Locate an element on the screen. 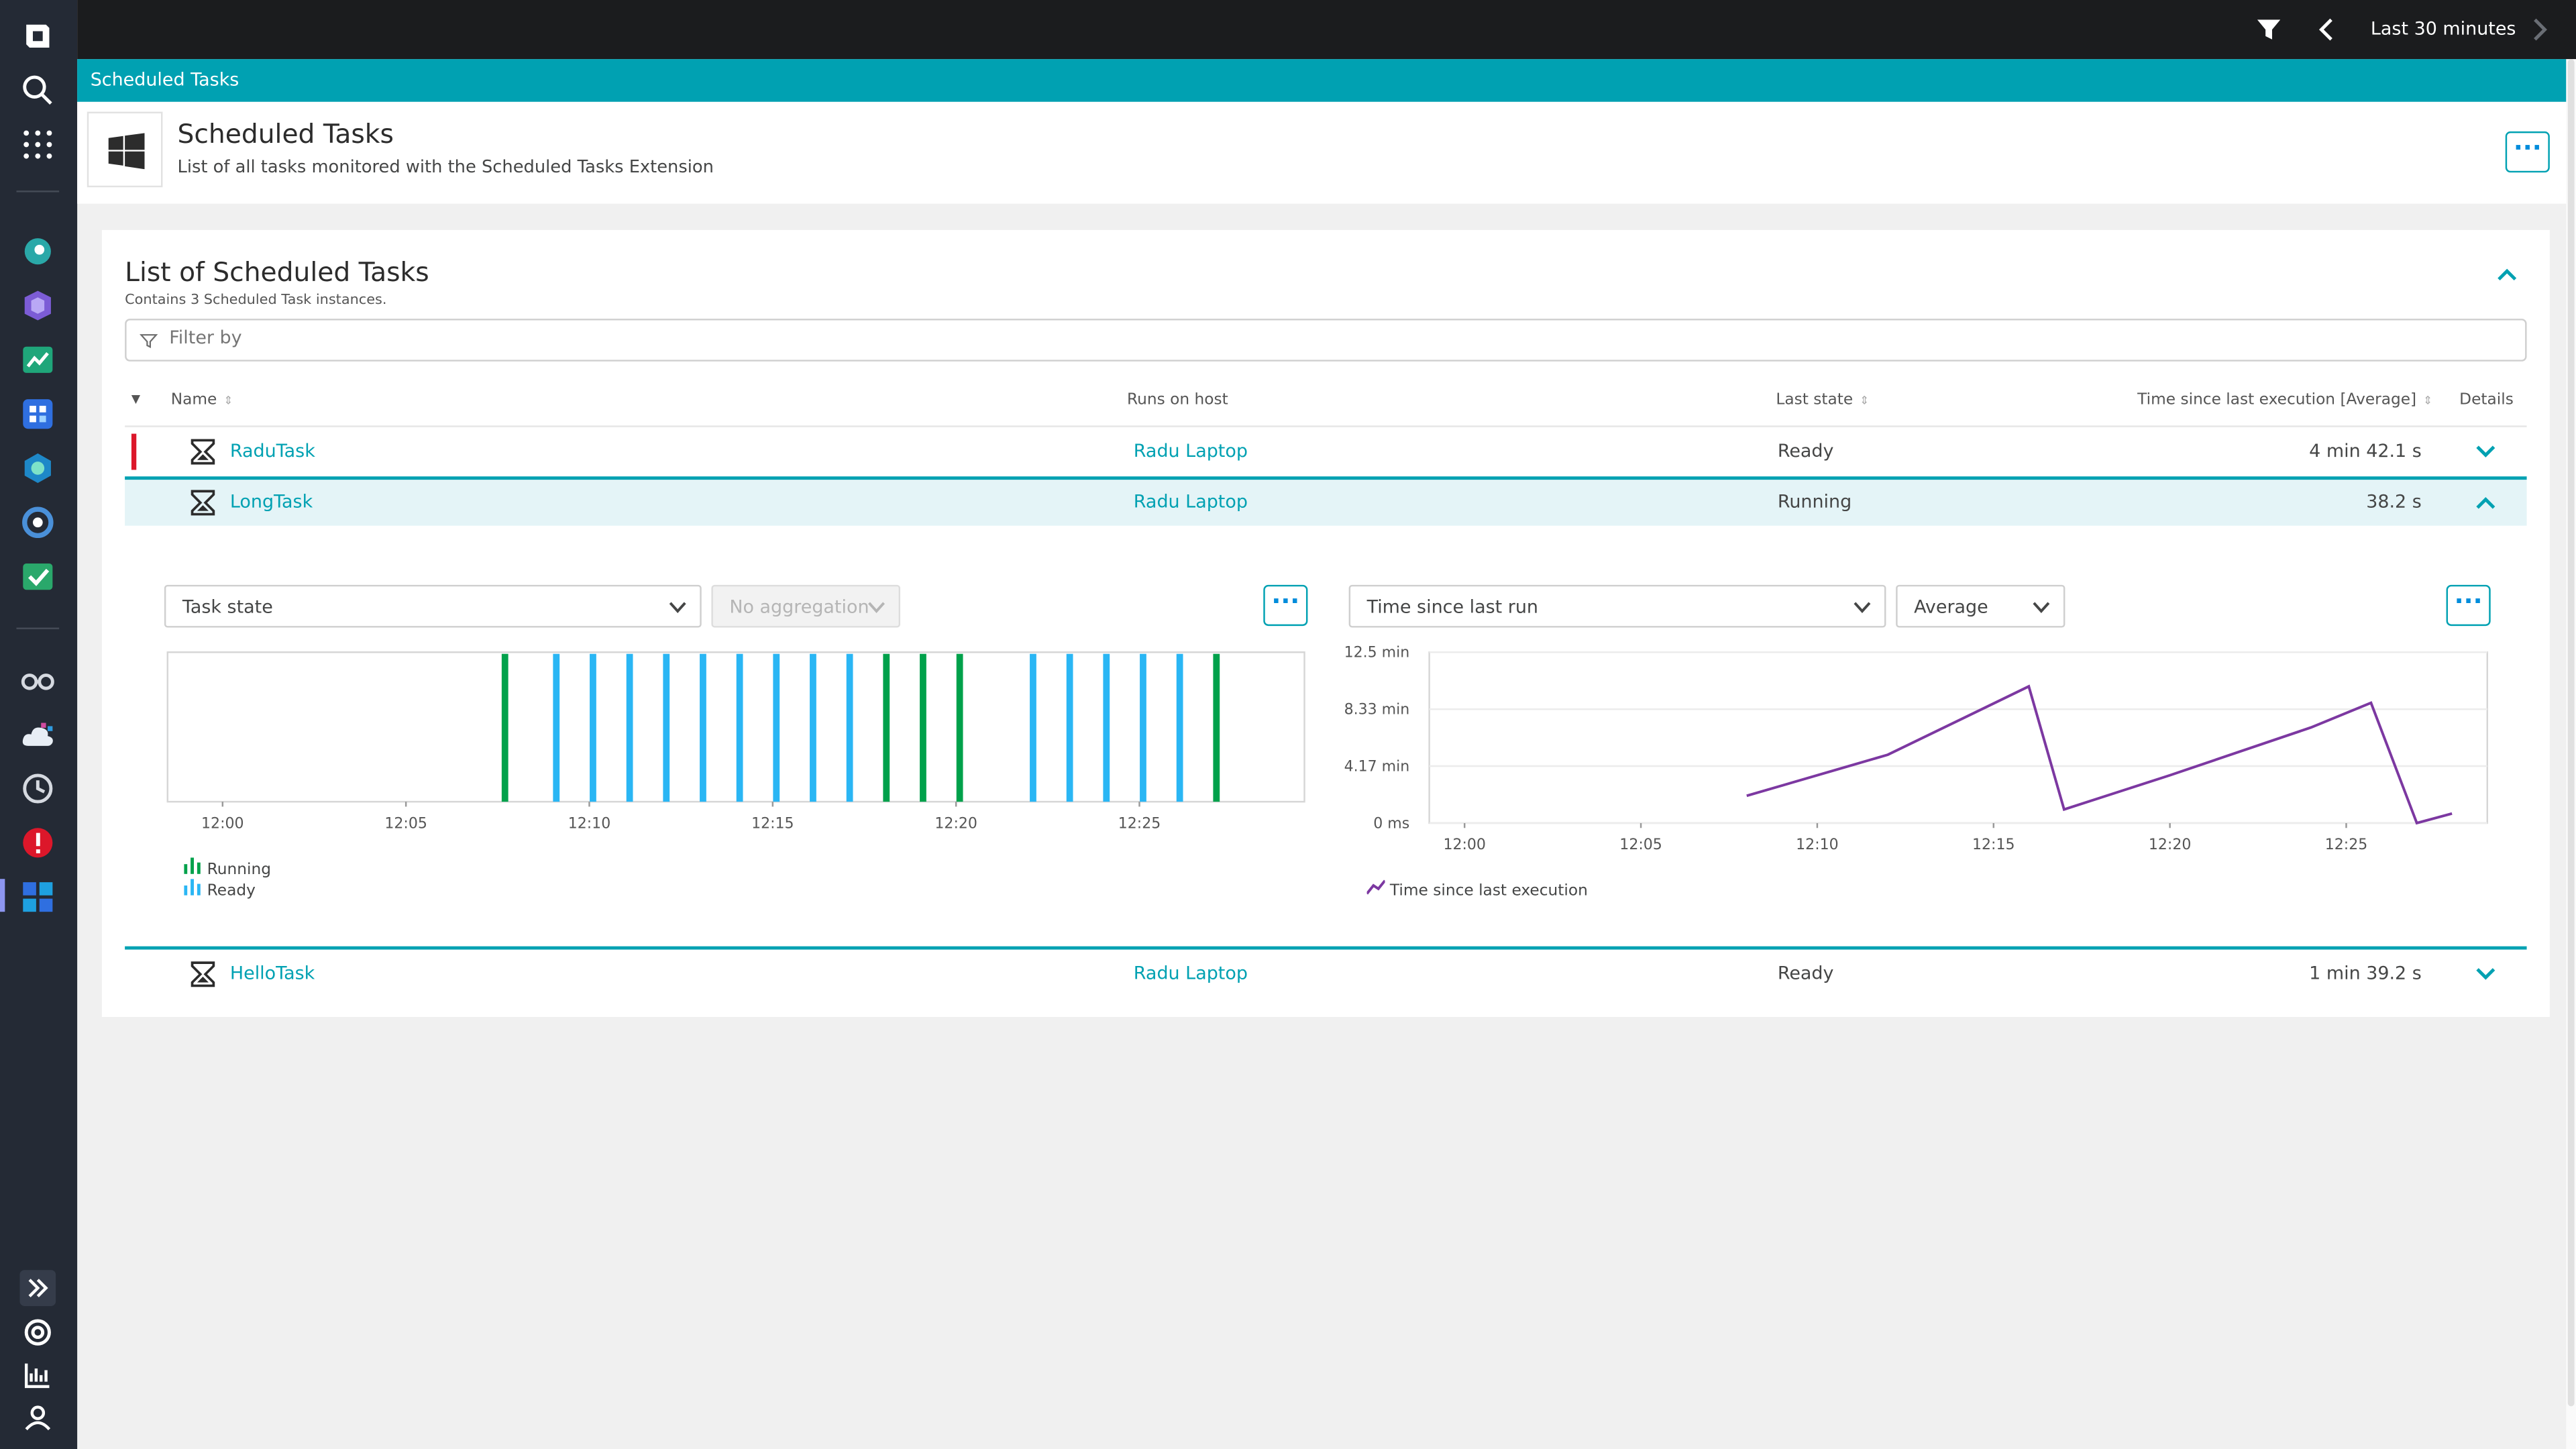 The image size is (2576, 1449). apps-grid-icon is located at coordinates (37, 145).